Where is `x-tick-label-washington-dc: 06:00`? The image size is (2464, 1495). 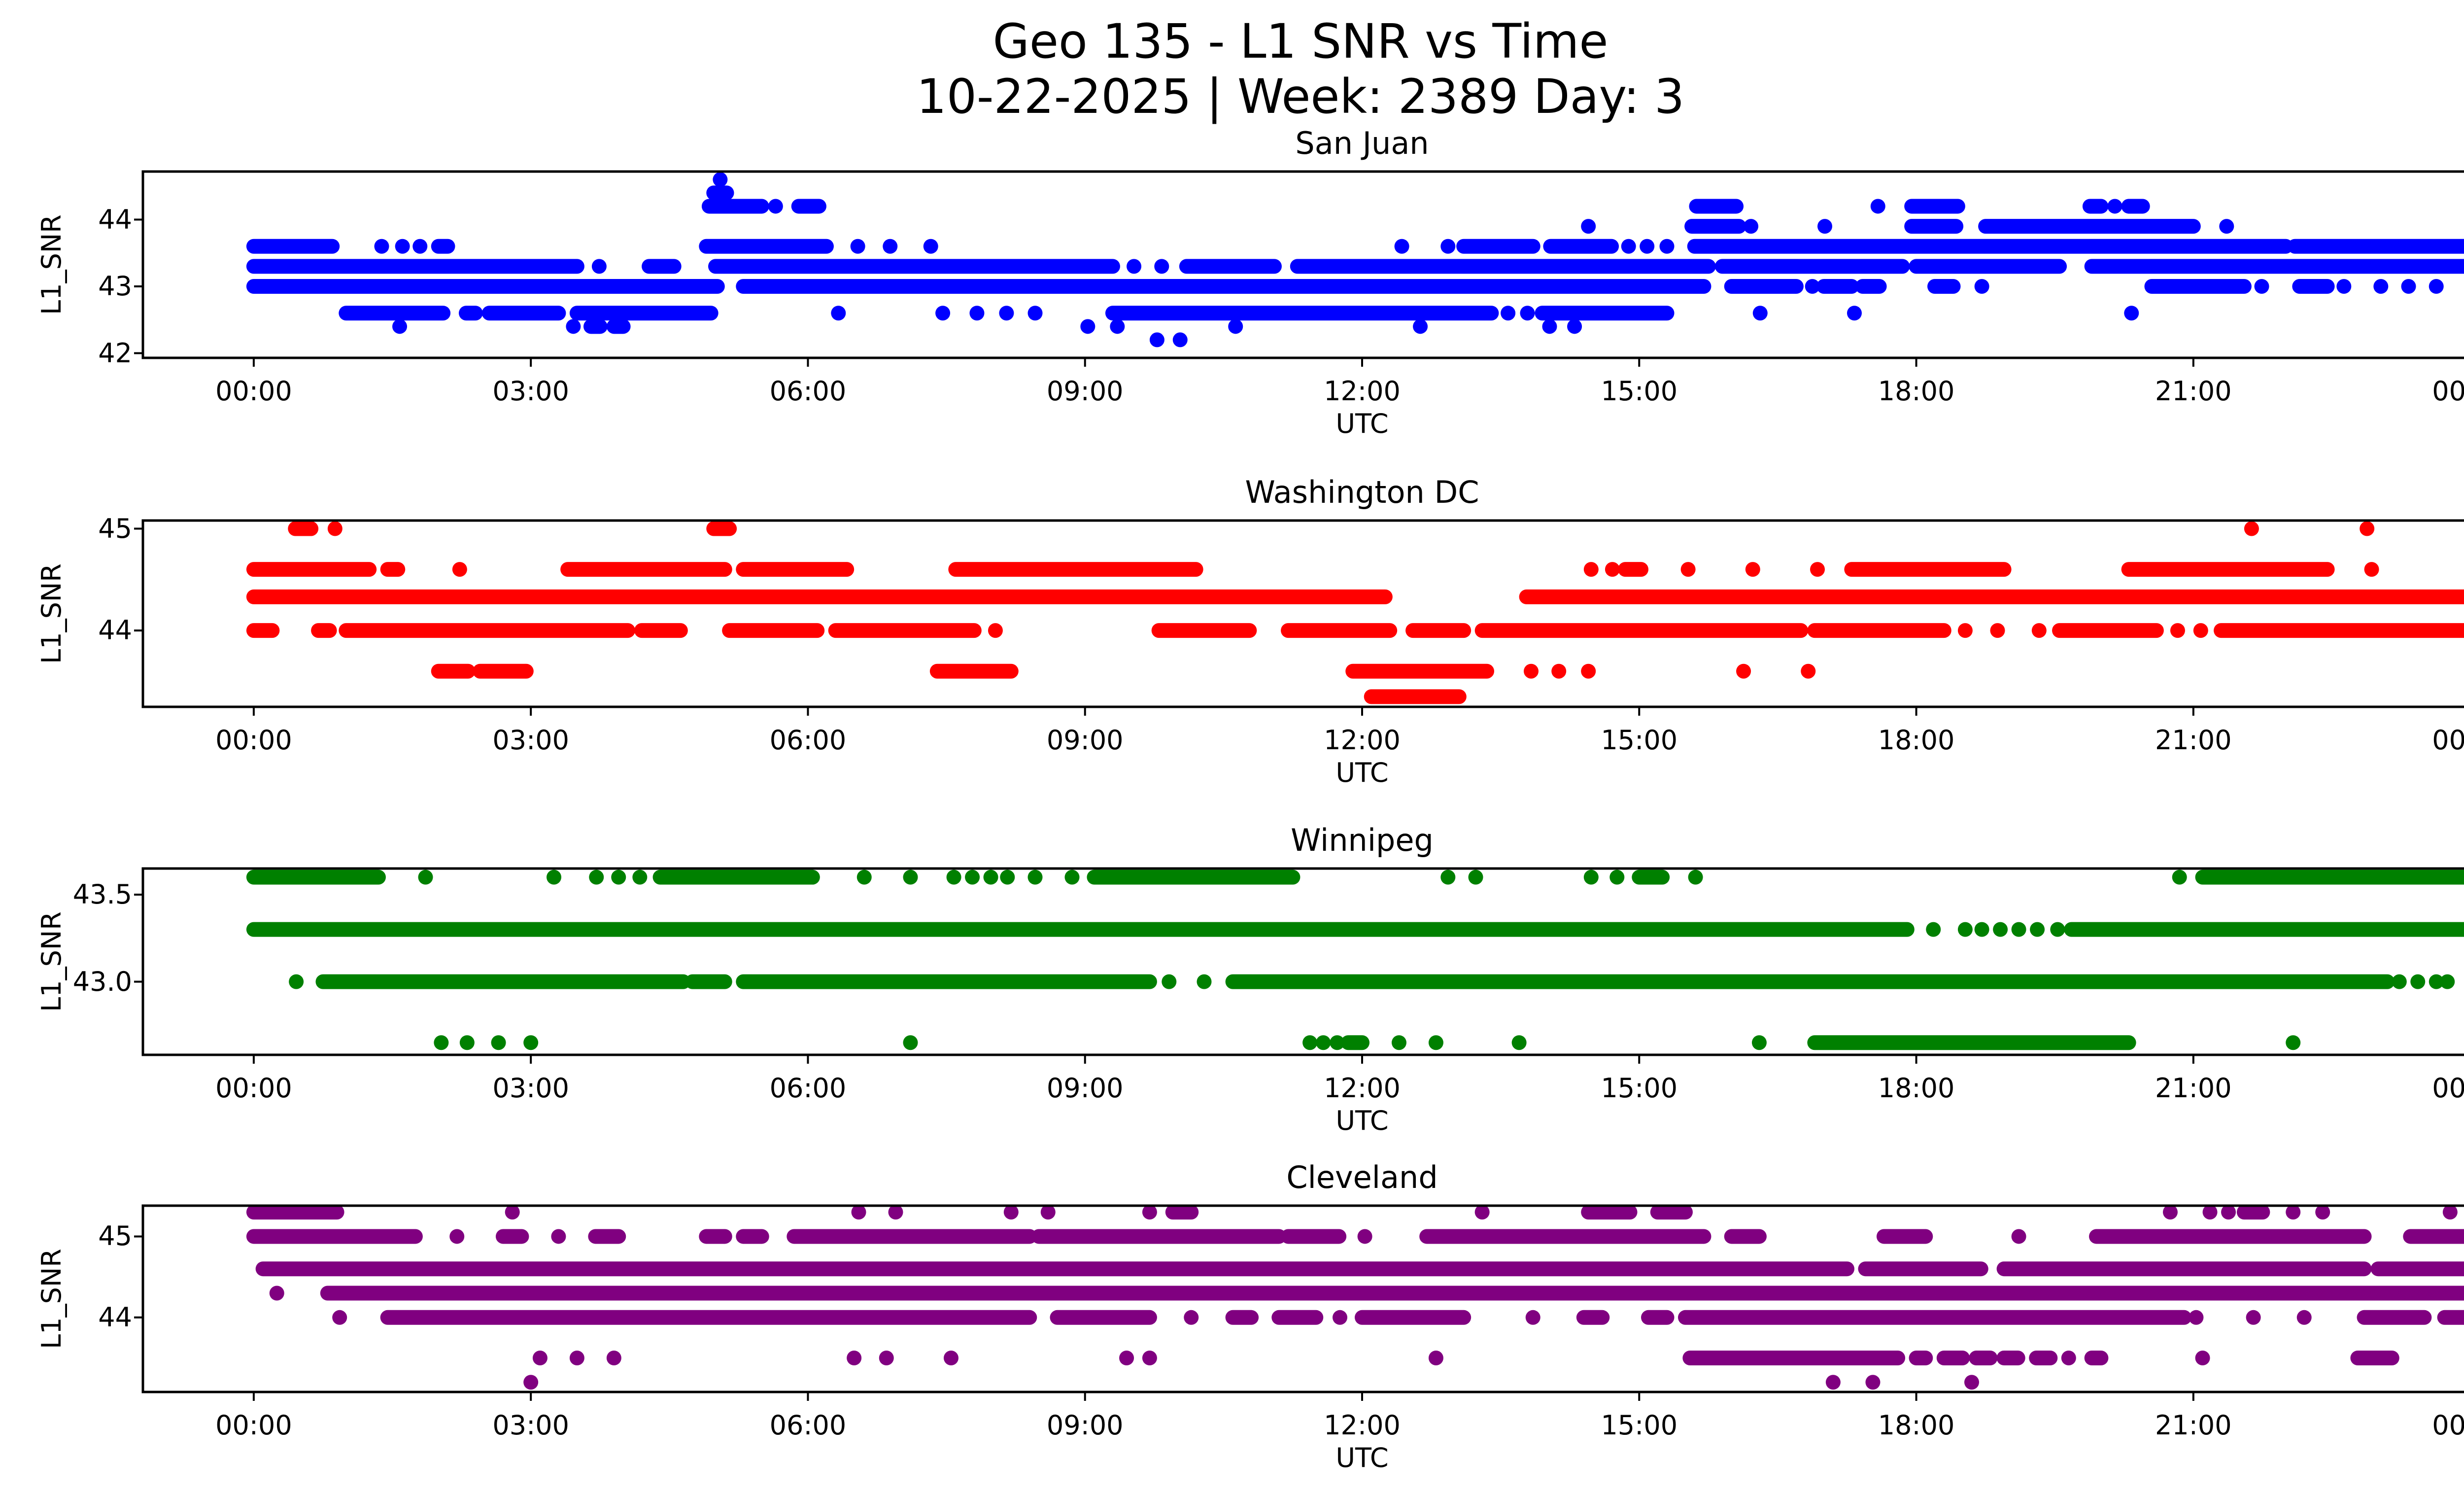
x-tick-label-washington-dc: 06:00 is located at coordinates (808, 740).